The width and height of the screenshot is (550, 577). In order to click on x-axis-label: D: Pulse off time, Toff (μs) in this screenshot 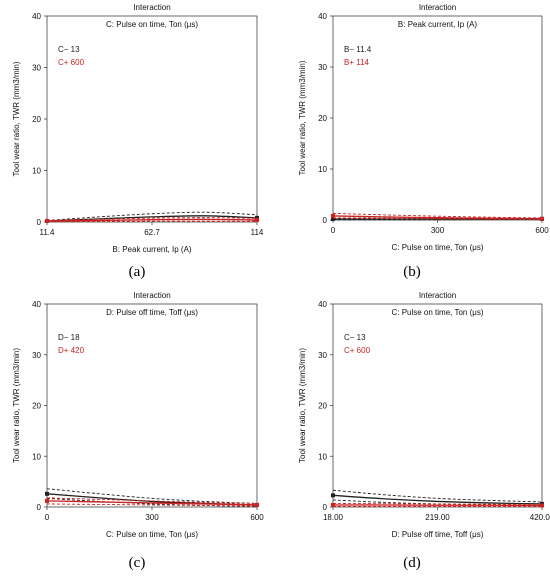, I will do `click(438, 534)`.